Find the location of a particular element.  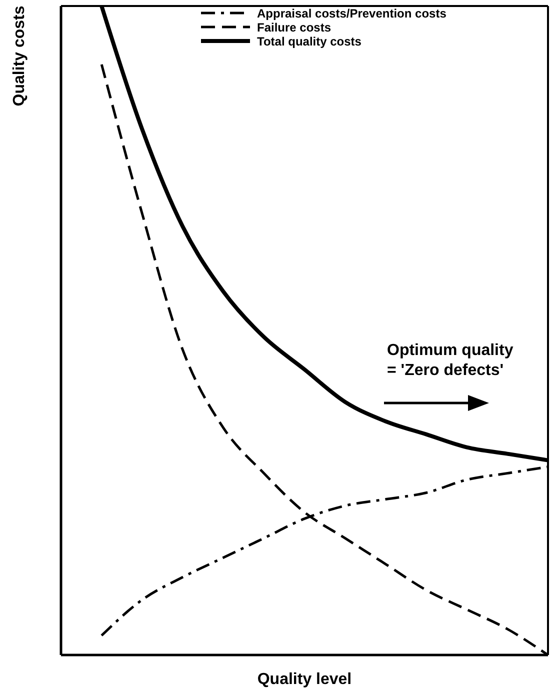

legend-label: Total quality costs is located at coordinates (309, 41).